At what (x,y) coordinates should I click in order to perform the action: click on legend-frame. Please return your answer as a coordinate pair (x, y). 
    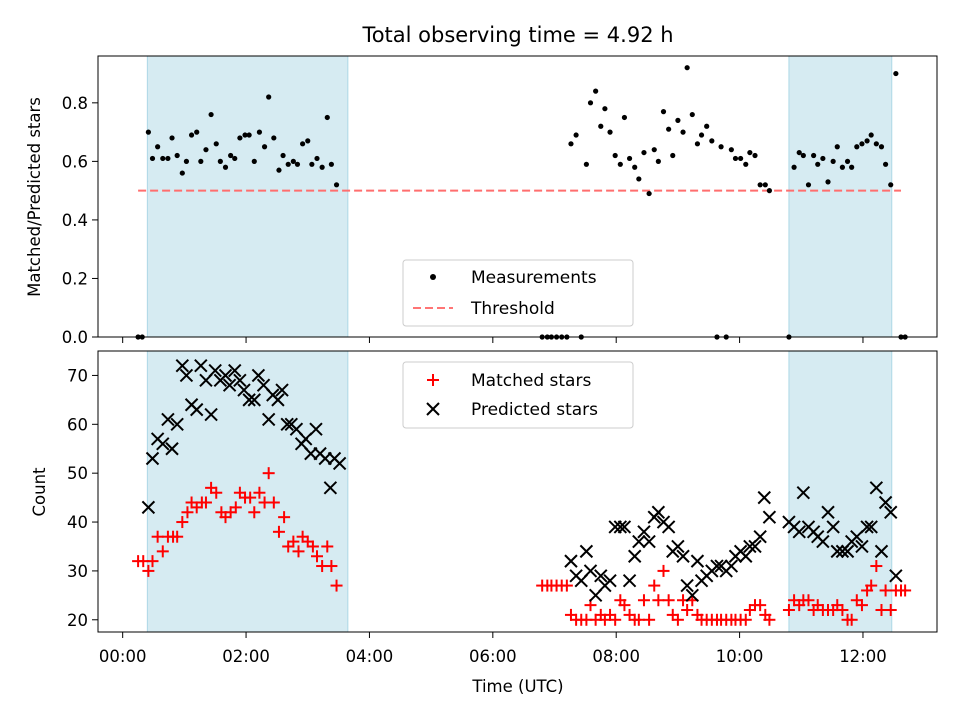
    Looking at the image, I should click on (518, 293).